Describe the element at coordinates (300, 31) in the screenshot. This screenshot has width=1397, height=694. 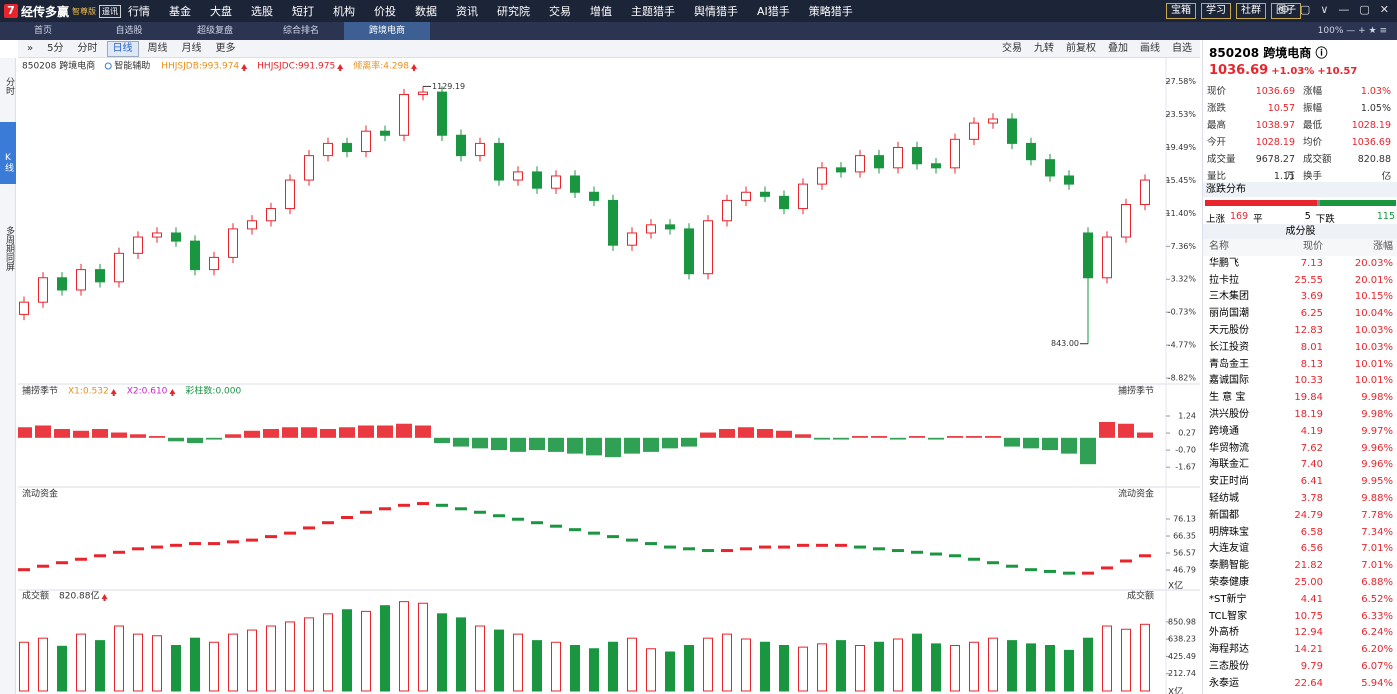
I see `tab: 综合排名` at that location.